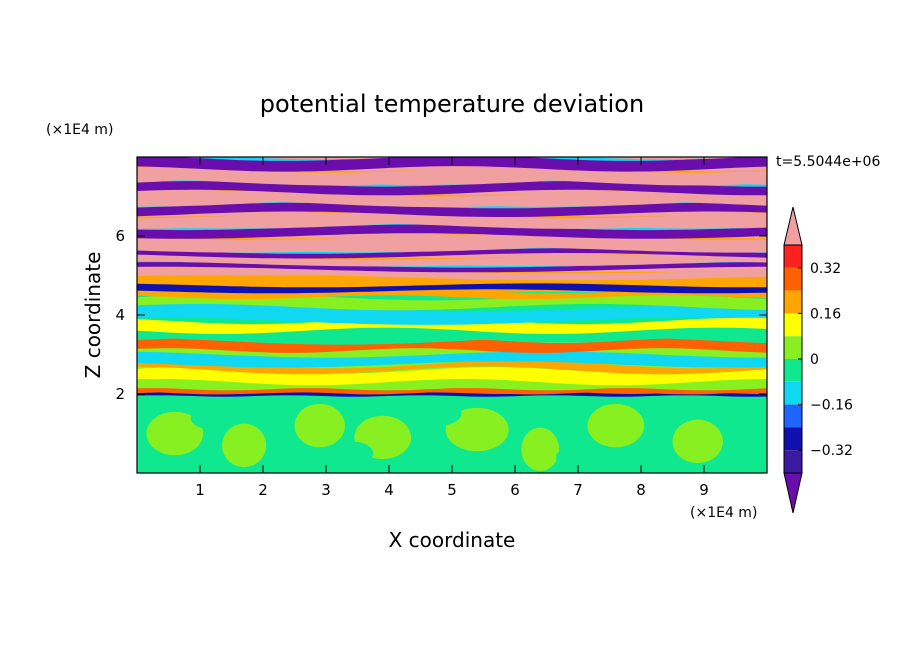  What do you see at coordinates (389, 490) in the screenshot?
I see `x-tick-label: 4` at bounding box center [389, 490].